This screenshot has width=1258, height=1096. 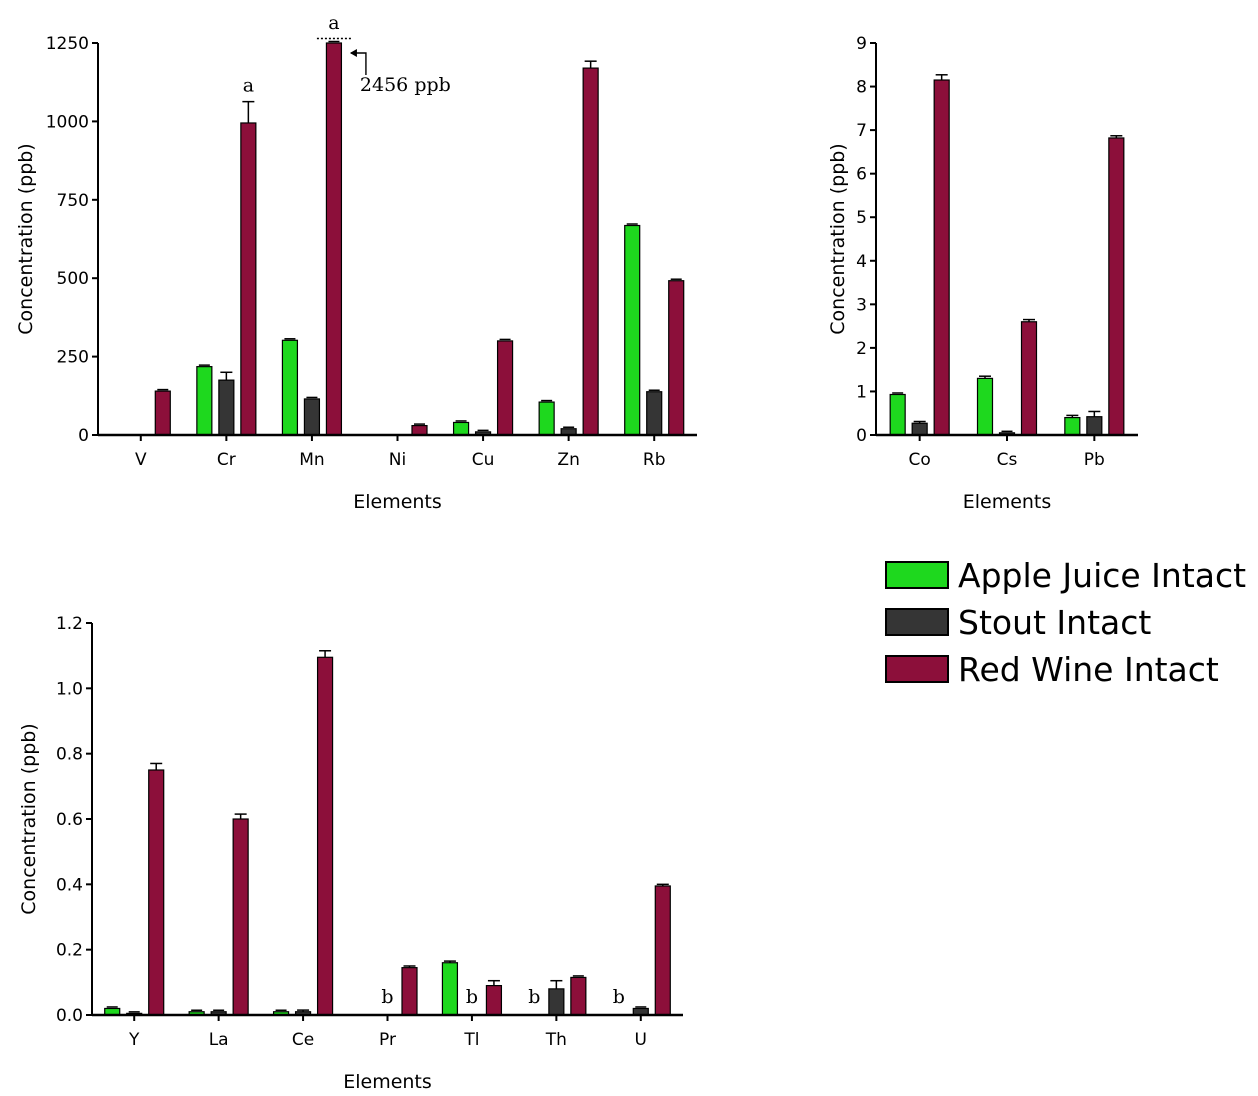 What do you see at coordinates (290, 387) in the screenshot?
I see `bar-mn-apple-juice-intact` at bounding box center [290, 387].